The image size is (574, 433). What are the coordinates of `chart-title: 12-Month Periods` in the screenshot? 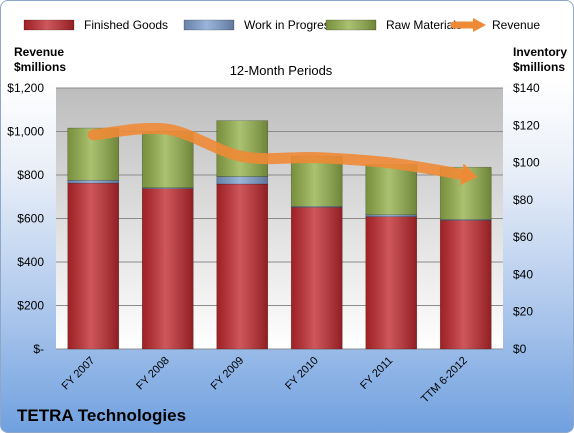 It's located at (281, 70).